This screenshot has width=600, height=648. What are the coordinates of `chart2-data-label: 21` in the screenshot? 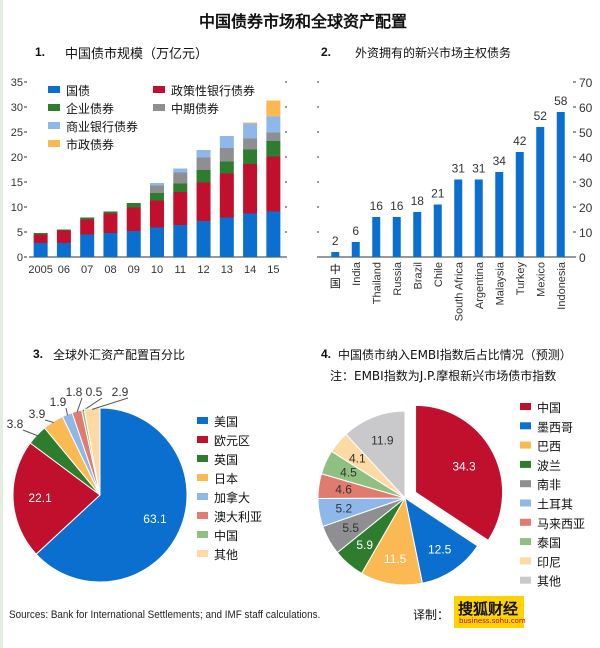 It's located at (438, 194).